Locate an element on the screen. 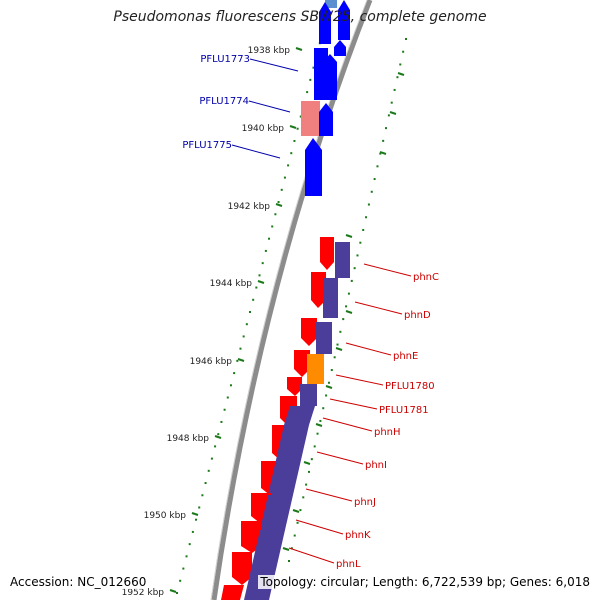  gene-label: phnJ is located at coordinates (365, 502).